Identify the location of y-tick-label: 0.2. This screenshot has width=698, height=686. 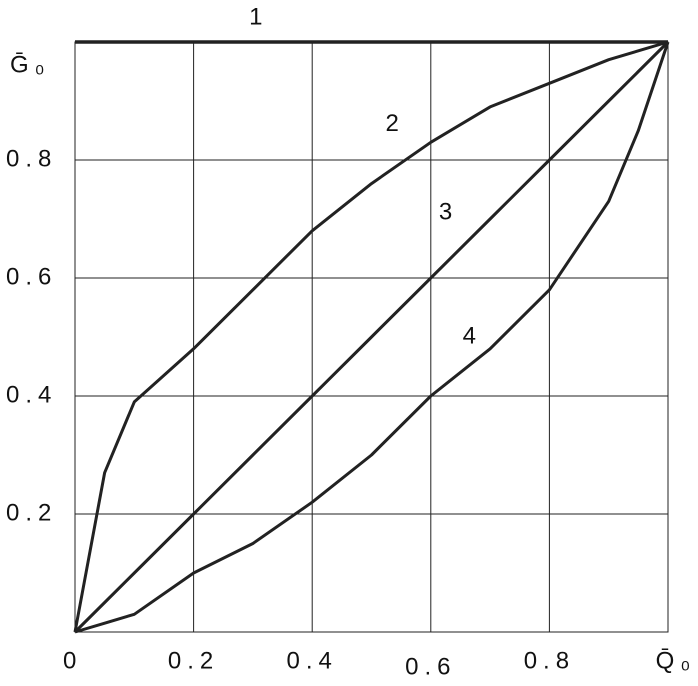
(31, 512).